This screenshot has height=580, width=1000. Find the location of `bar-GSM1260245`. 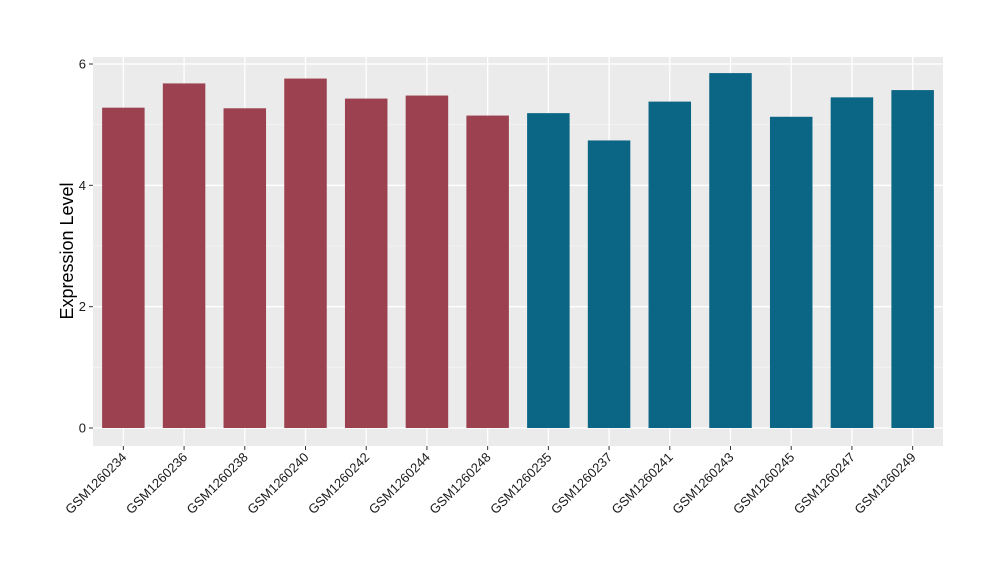

bar-GSM1260245 is located at coordinates (791, 272).